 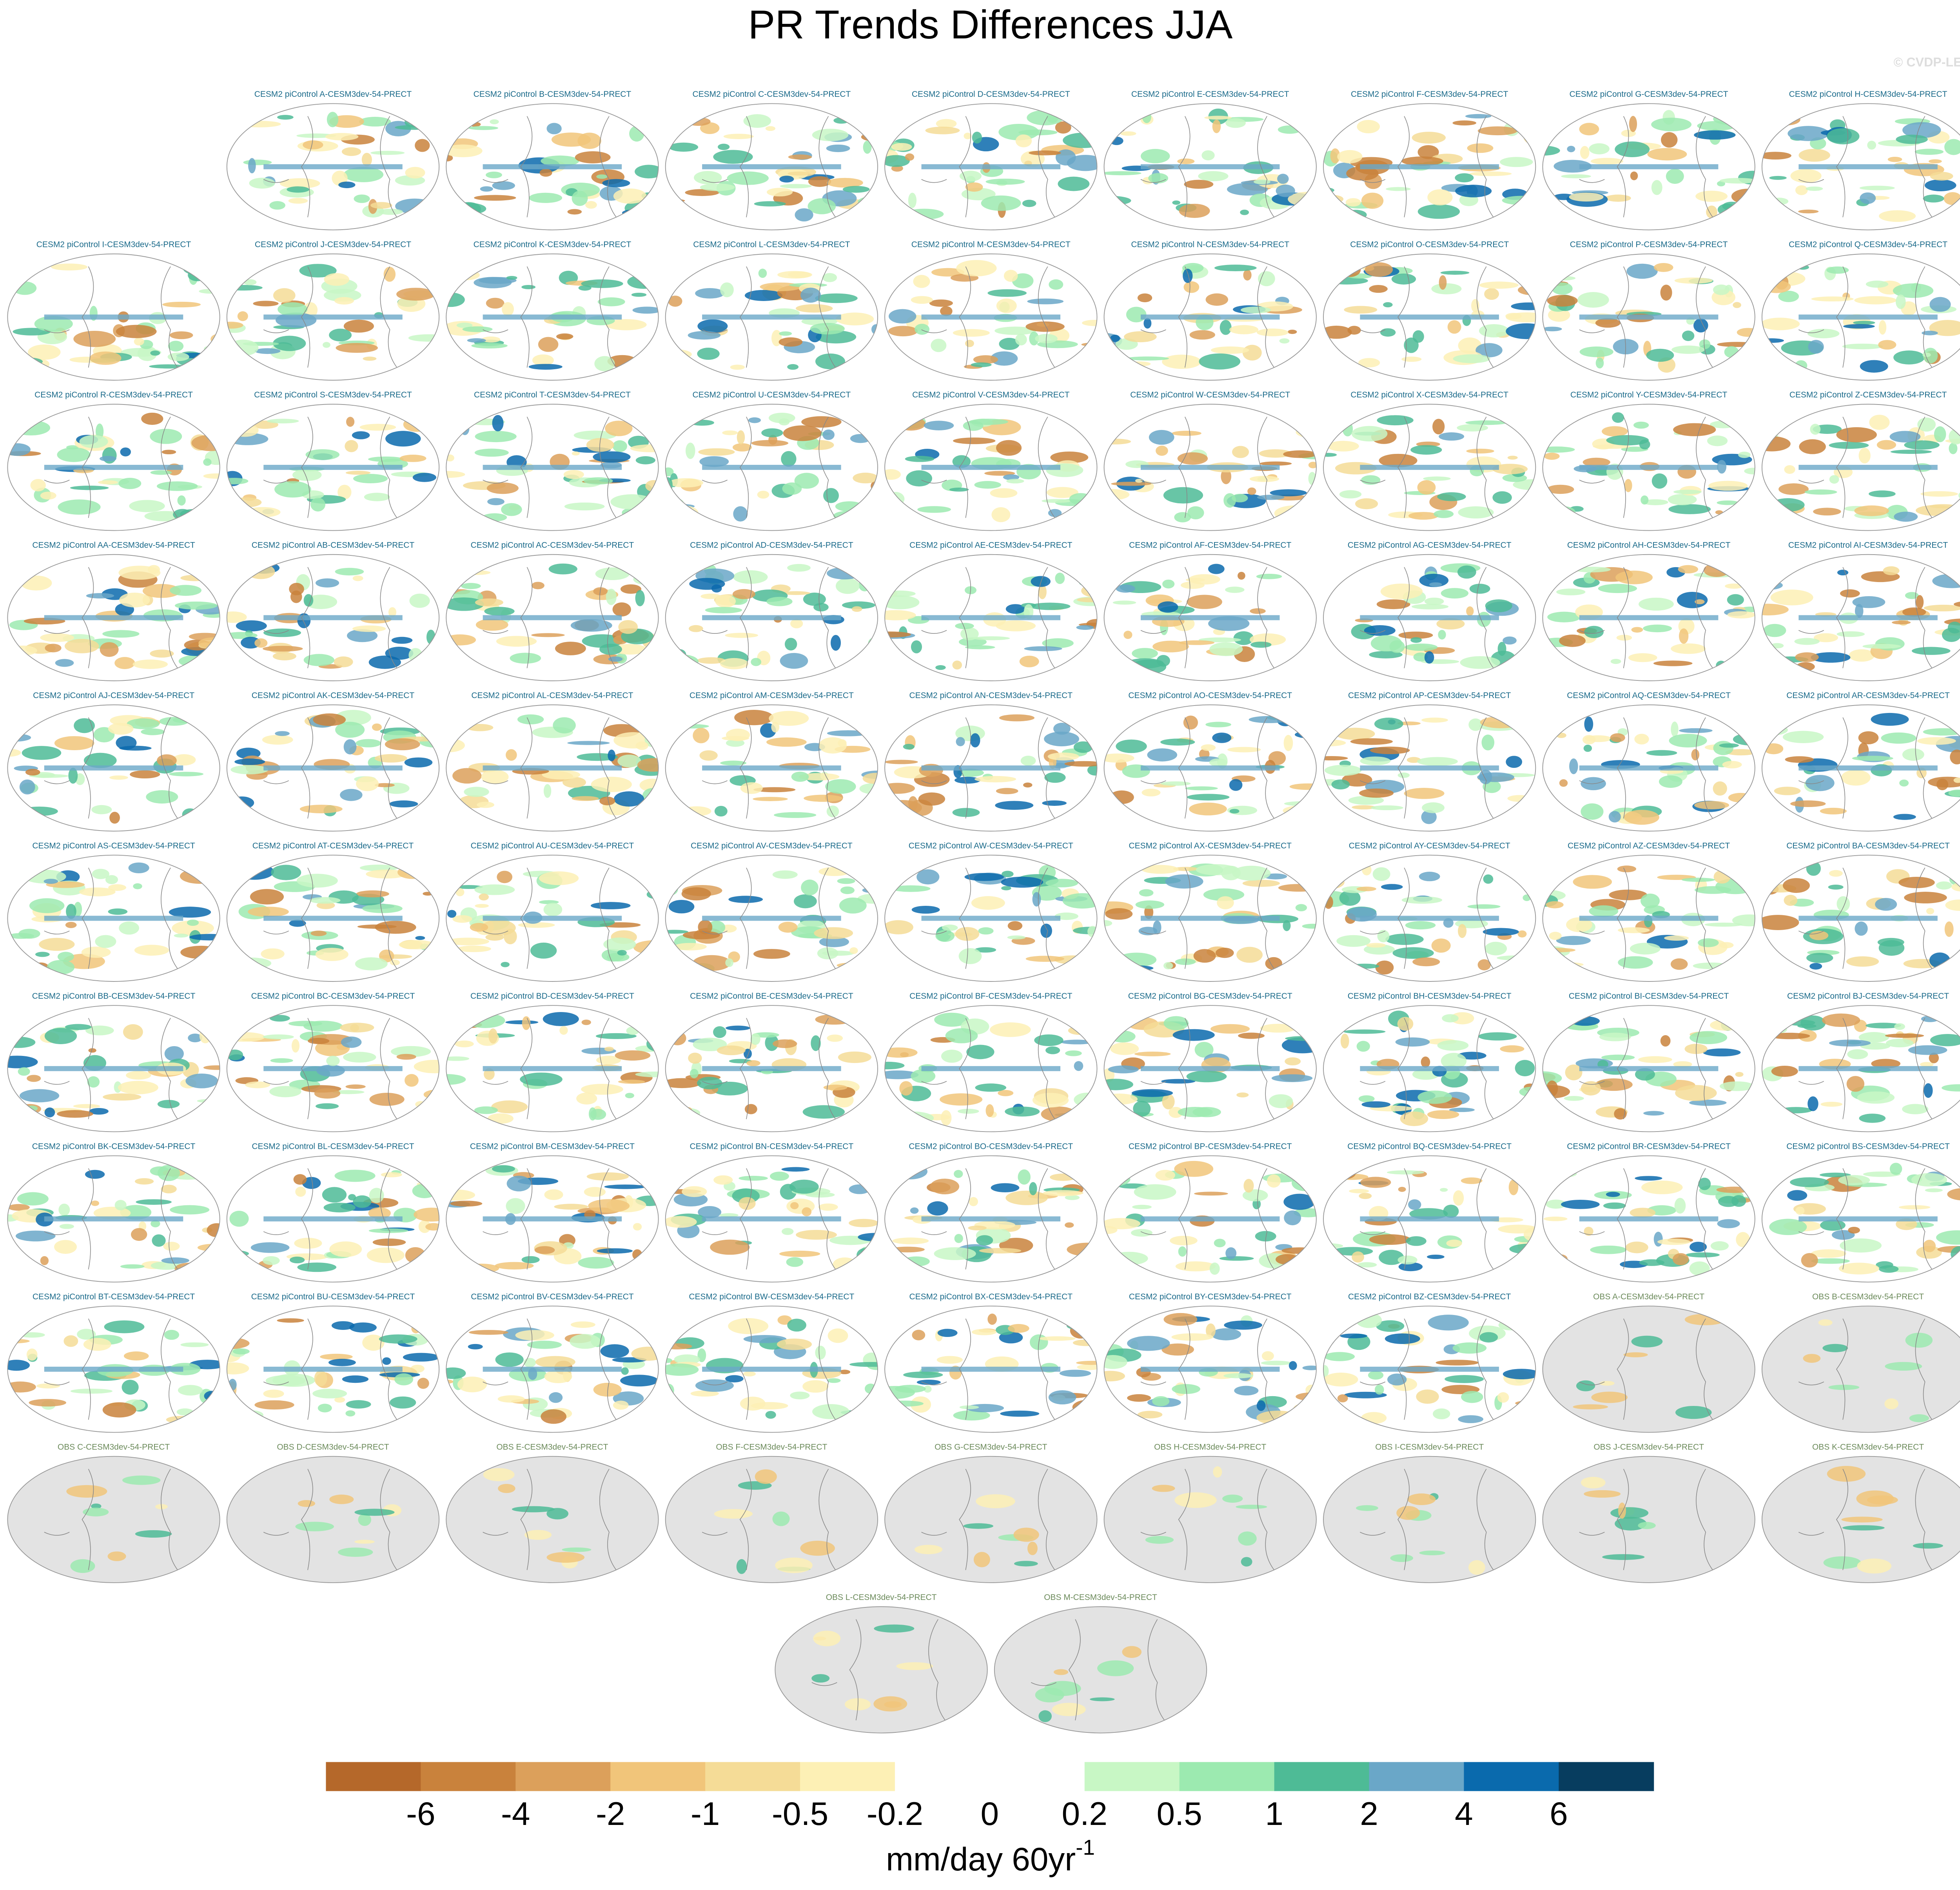 I want to click on panel-title: CESM2 piControl AT-CESM3dev-54-PRECT, so click(x=333, y=846).